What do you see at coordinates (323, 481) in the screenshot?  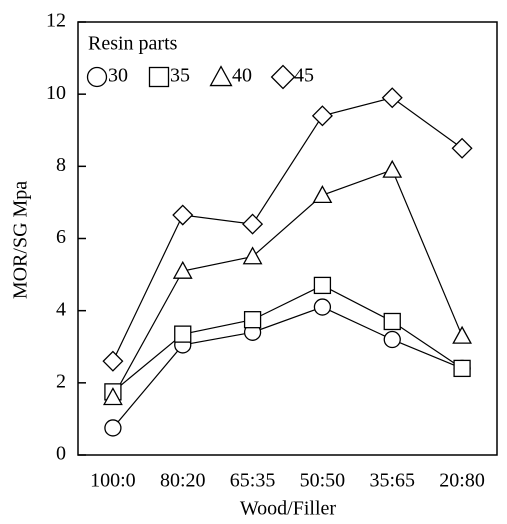 I see `x-tick-label: 50:50` at bounding box center [323, 481].